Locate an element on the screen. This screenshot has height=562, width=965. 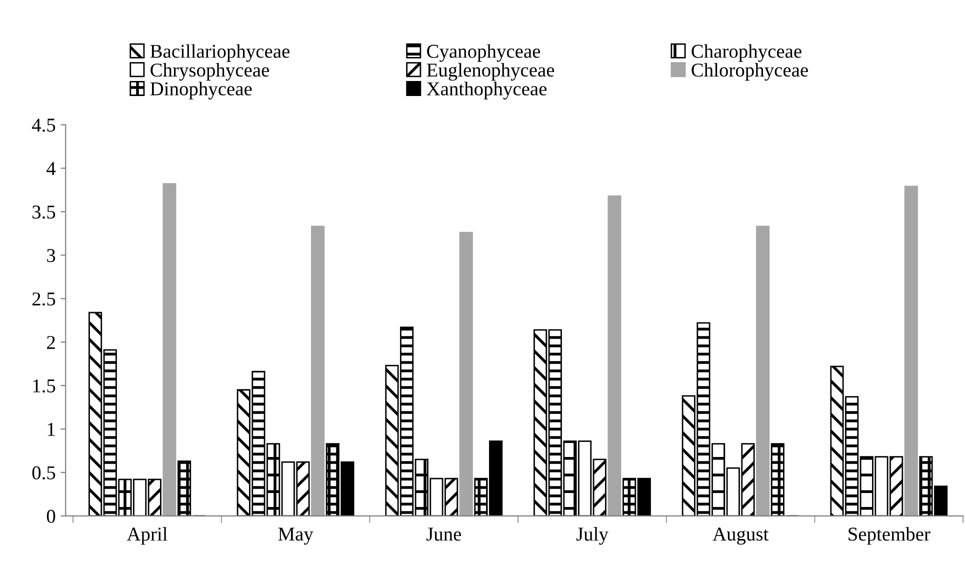
y-tick-label: 1.5 is located at coordinates (44, 386).